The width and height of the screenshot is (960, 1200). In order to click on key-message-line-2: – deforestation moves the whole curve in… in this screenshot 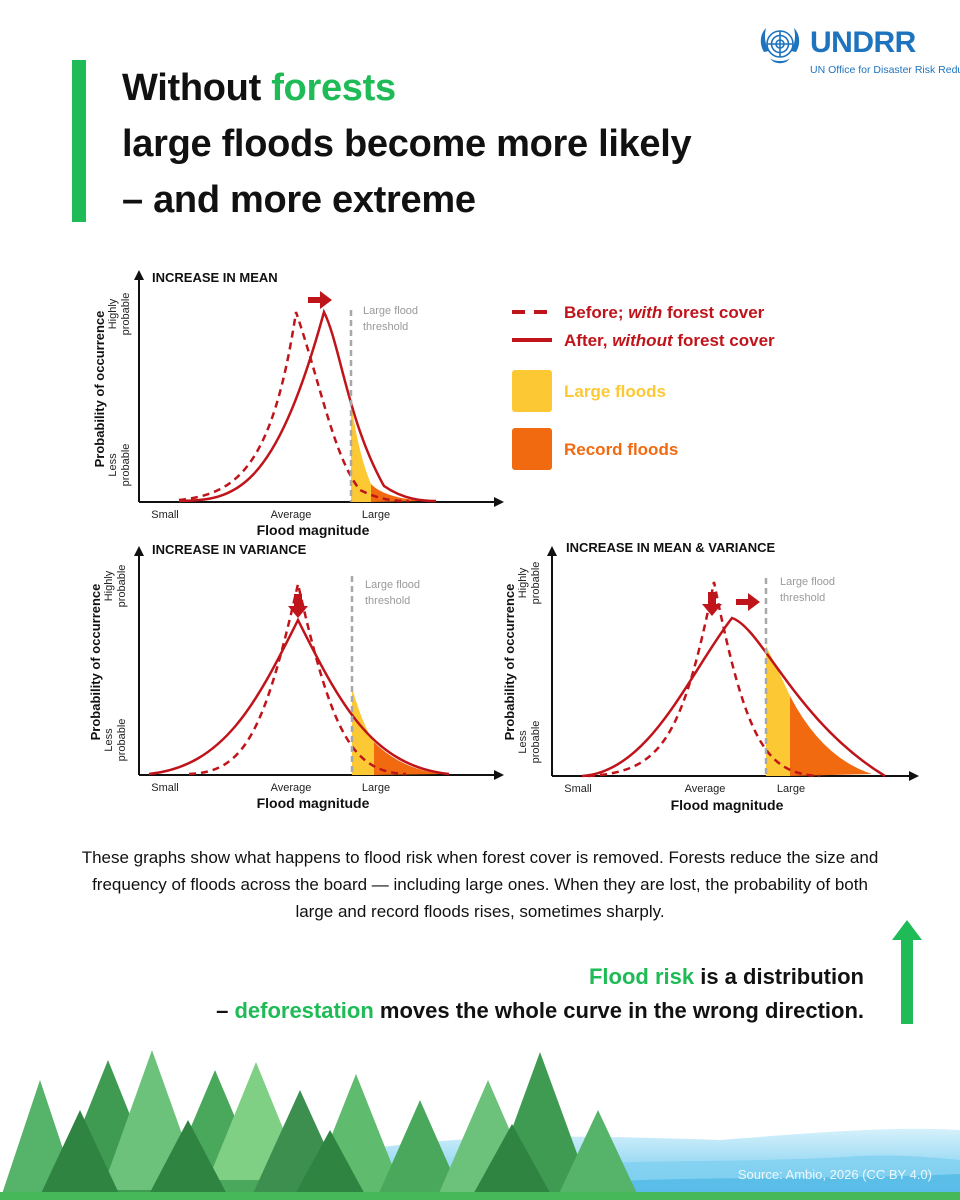, I will do `click(540, 1010)`.